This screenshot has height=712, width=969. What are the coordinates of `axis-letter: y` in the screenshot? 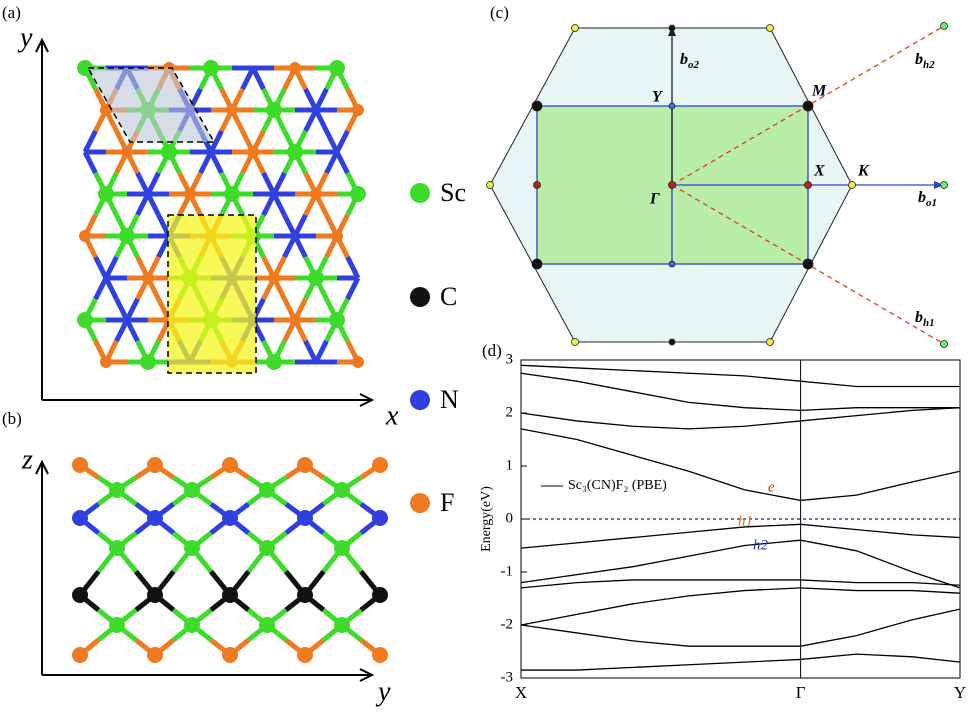 It's located at (383, 691).